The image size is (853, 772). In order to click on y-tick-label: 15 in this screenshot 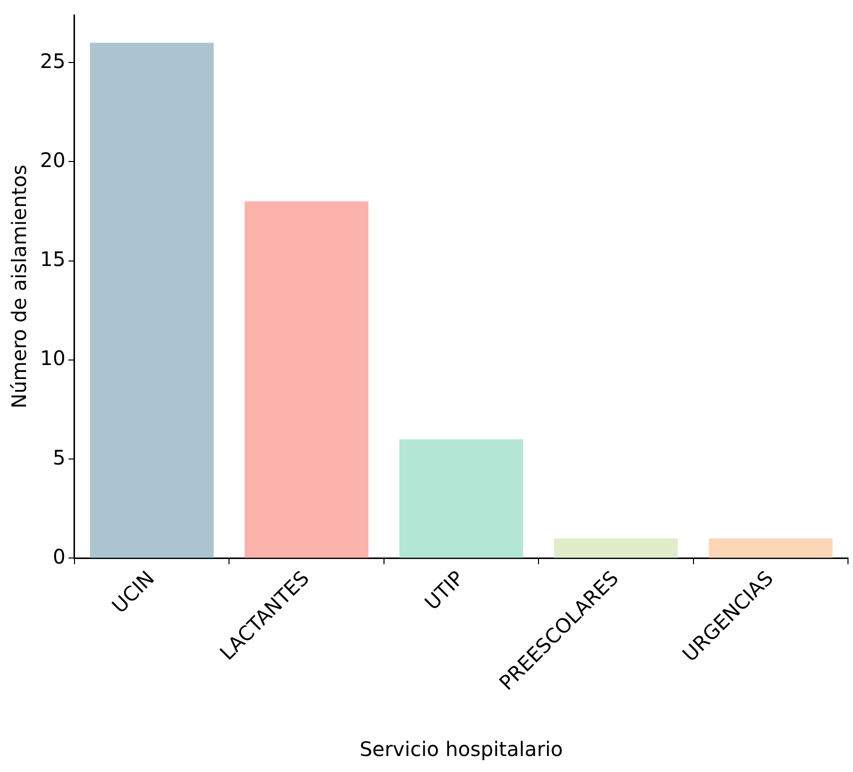, I will do `click(53, 259)`.